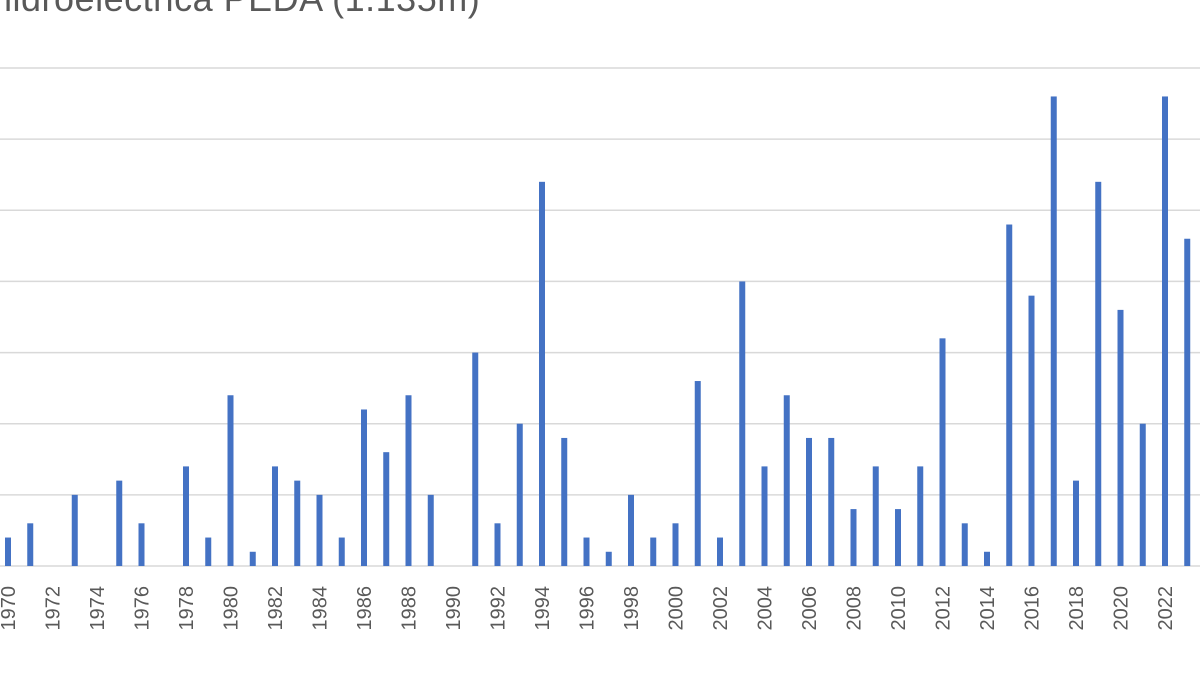  I want to click on bar-2011, so click(920, 516).